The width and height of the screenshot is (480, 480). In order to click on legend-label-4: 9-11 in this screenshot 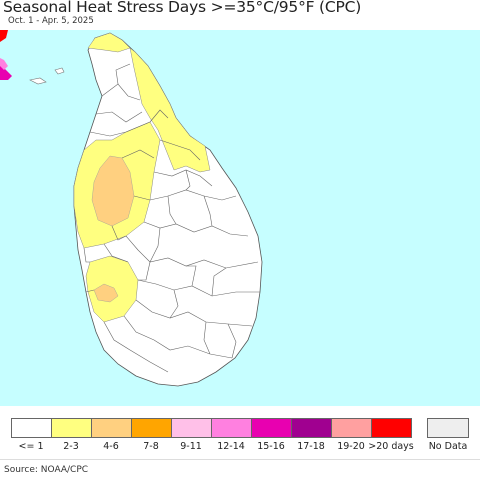, I will do `click(191, 446)`.